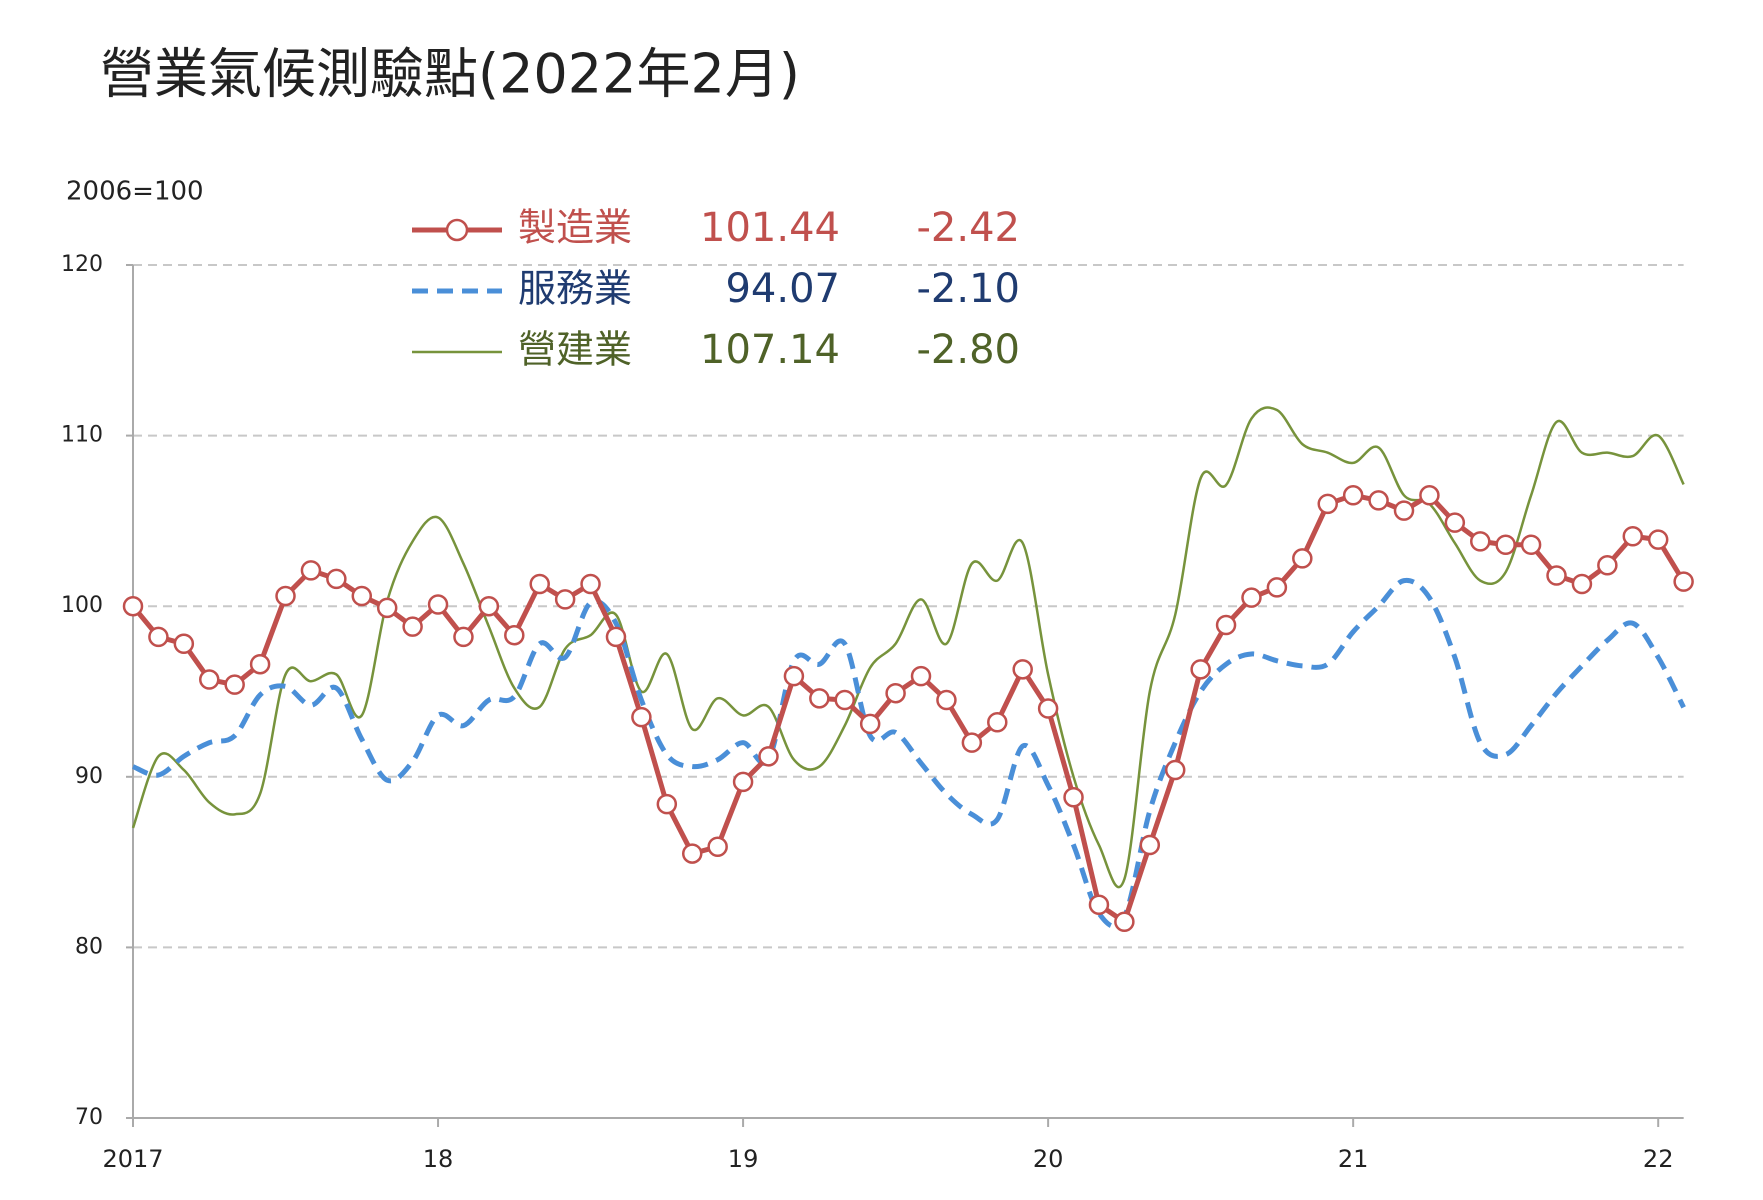 Image resolution: width=1763 pixels, height=1200 pixels. I want to click on y-tick-label: 100, so click(82, 605).